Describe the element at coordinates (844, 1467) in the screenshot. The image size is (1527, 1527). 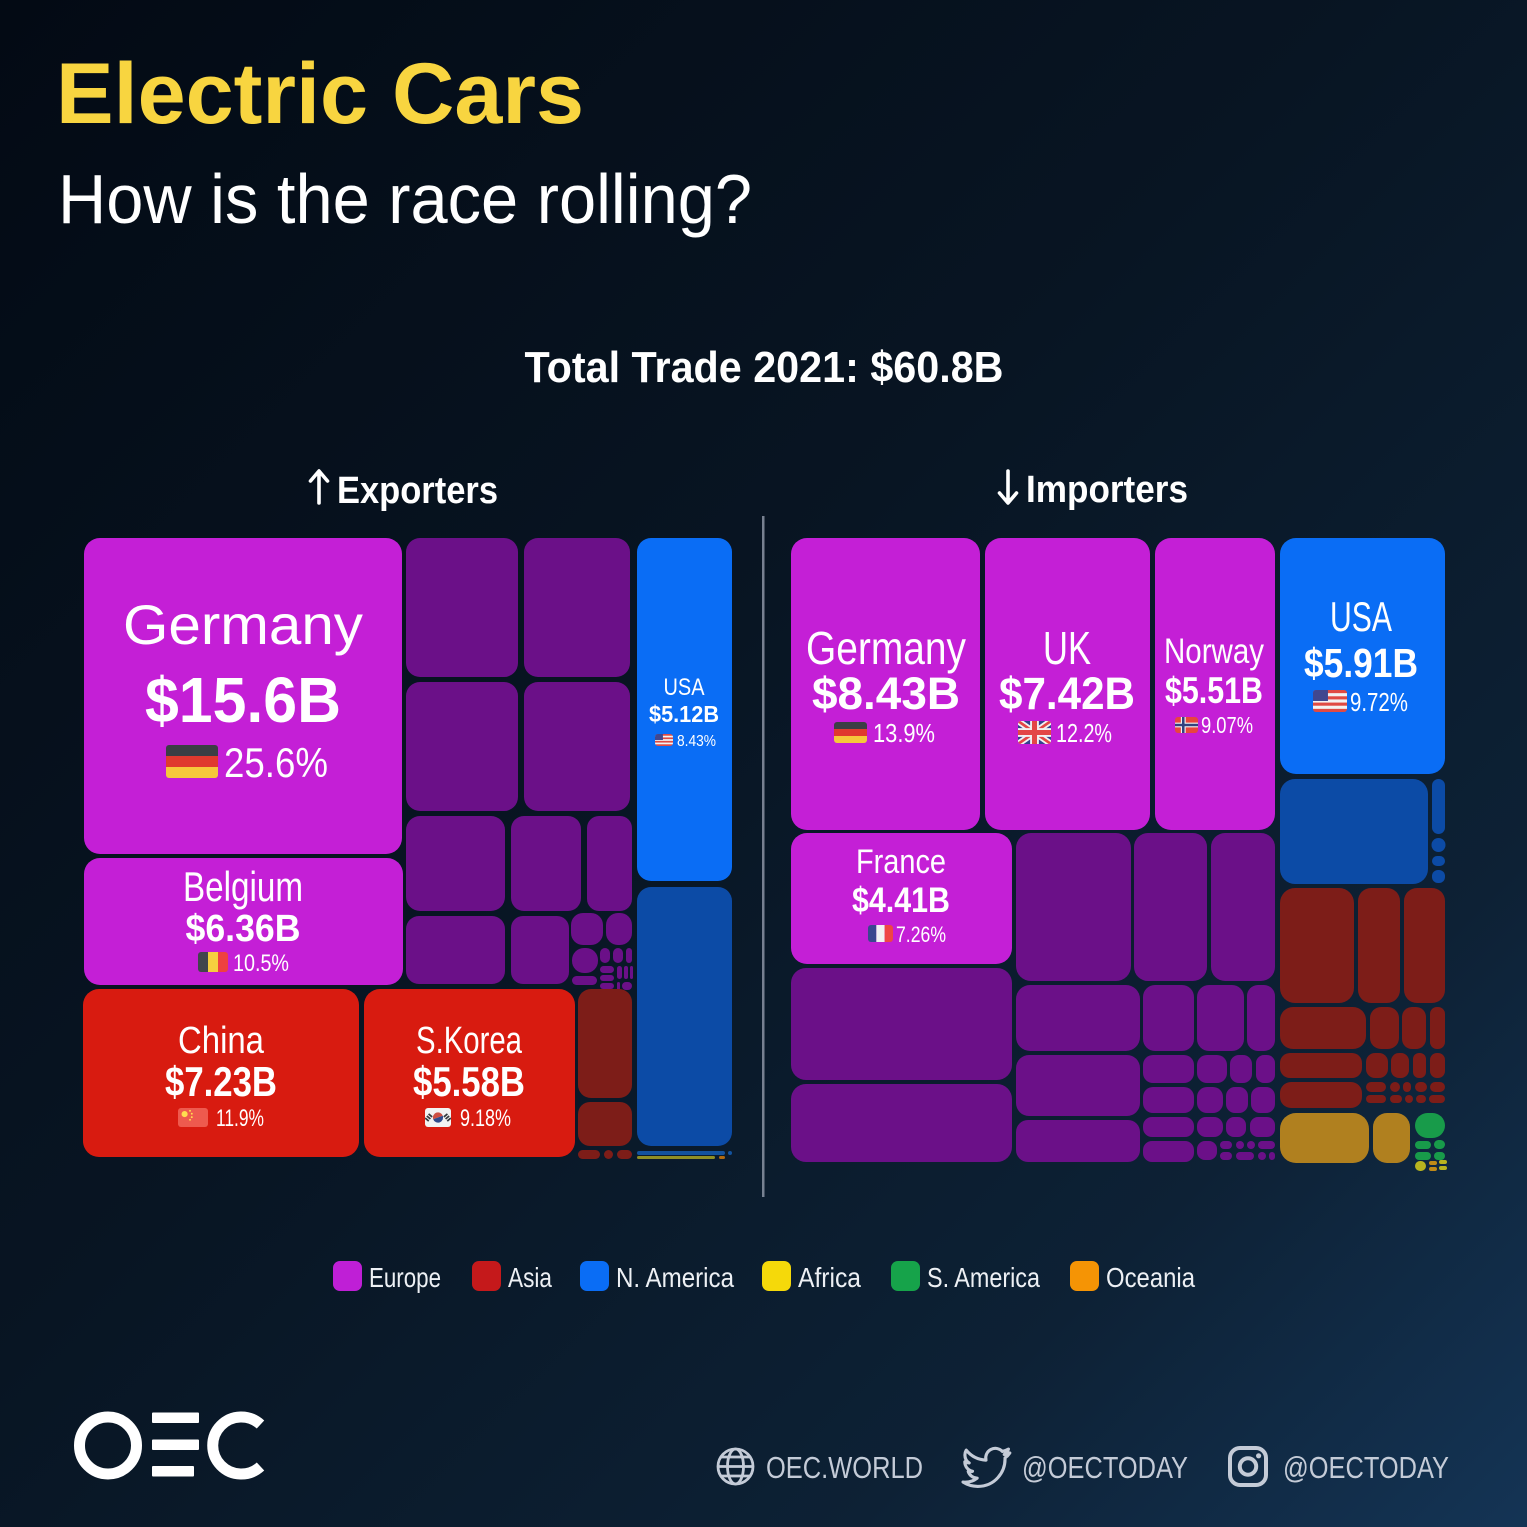
I see `svg-text: OEC.WORLD` at that location.